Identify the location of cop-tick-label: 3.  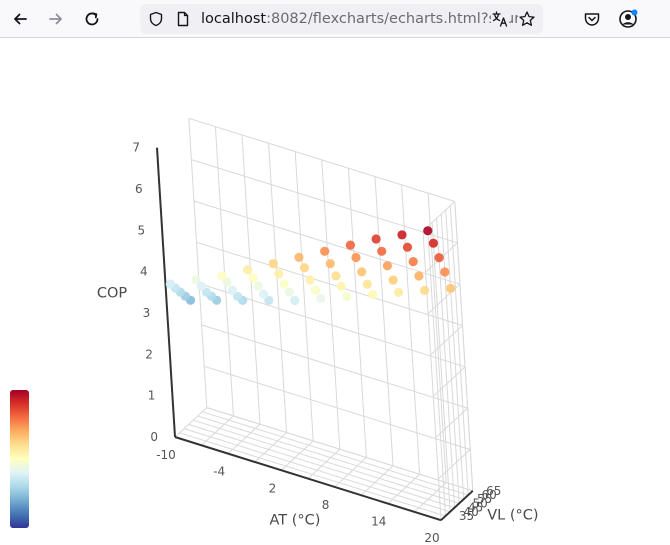
(147, 313).